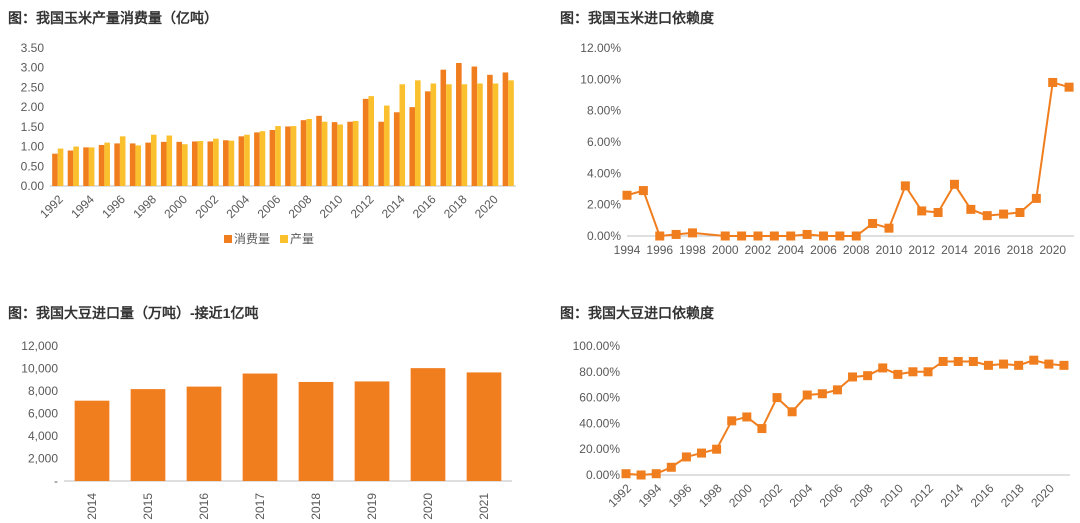 The height and width of the screenshot is (523, 1080). What do you see at coordinates (412, 146) in the screenshot?
I see `bar-consumption-2015` at bounding box center [412, 146].